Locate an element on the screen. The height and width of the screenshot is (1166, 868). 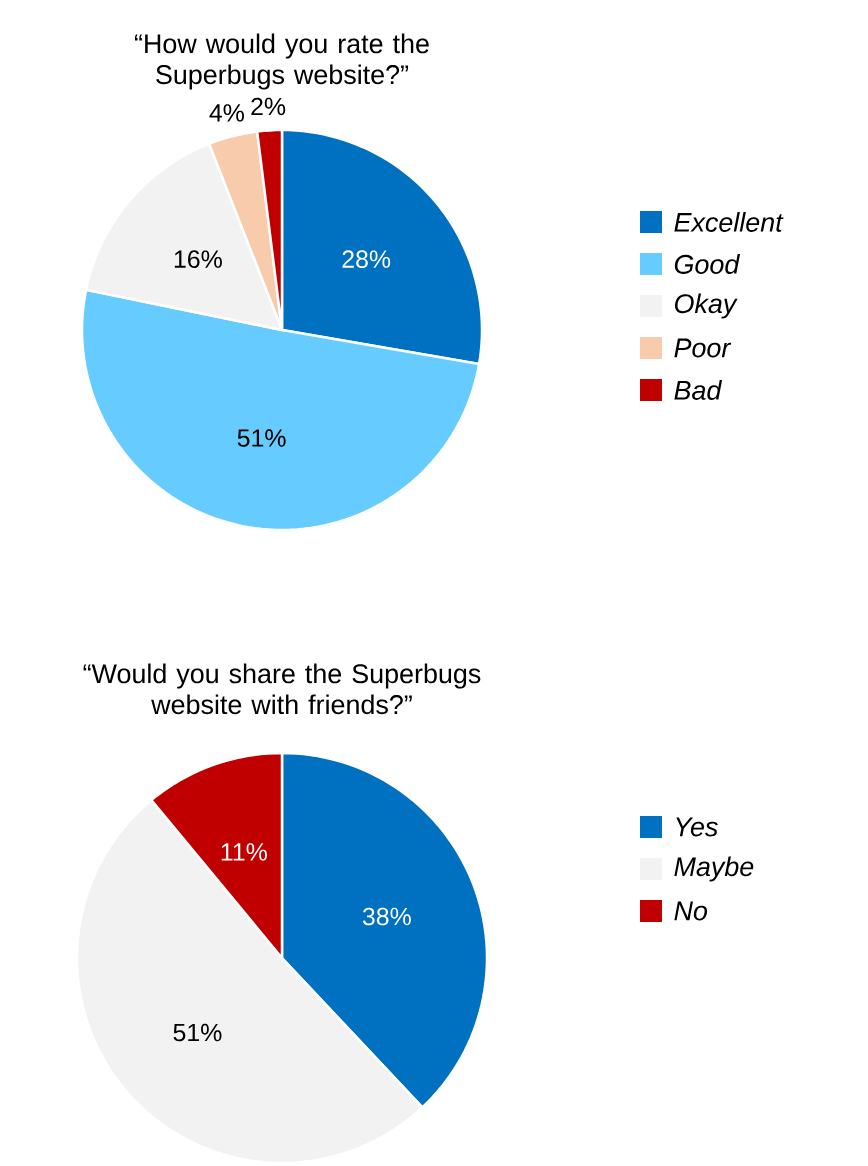
legend-label: Excellent is located at coordinates (729, 222).